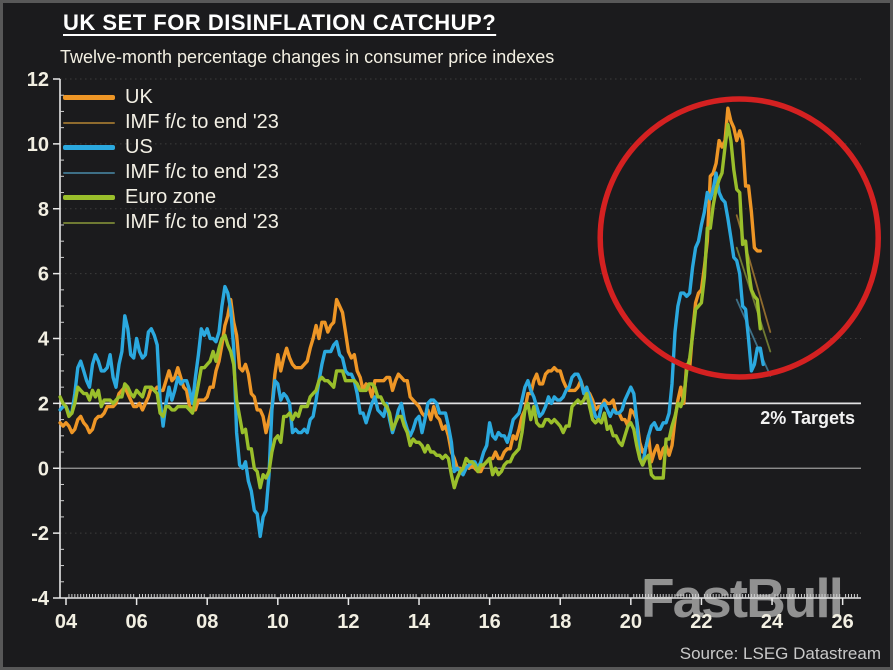 Image resolution: width=893 pixels, height=670 pixels. I want to click on x-tick-label: 24, so click(772, 622).